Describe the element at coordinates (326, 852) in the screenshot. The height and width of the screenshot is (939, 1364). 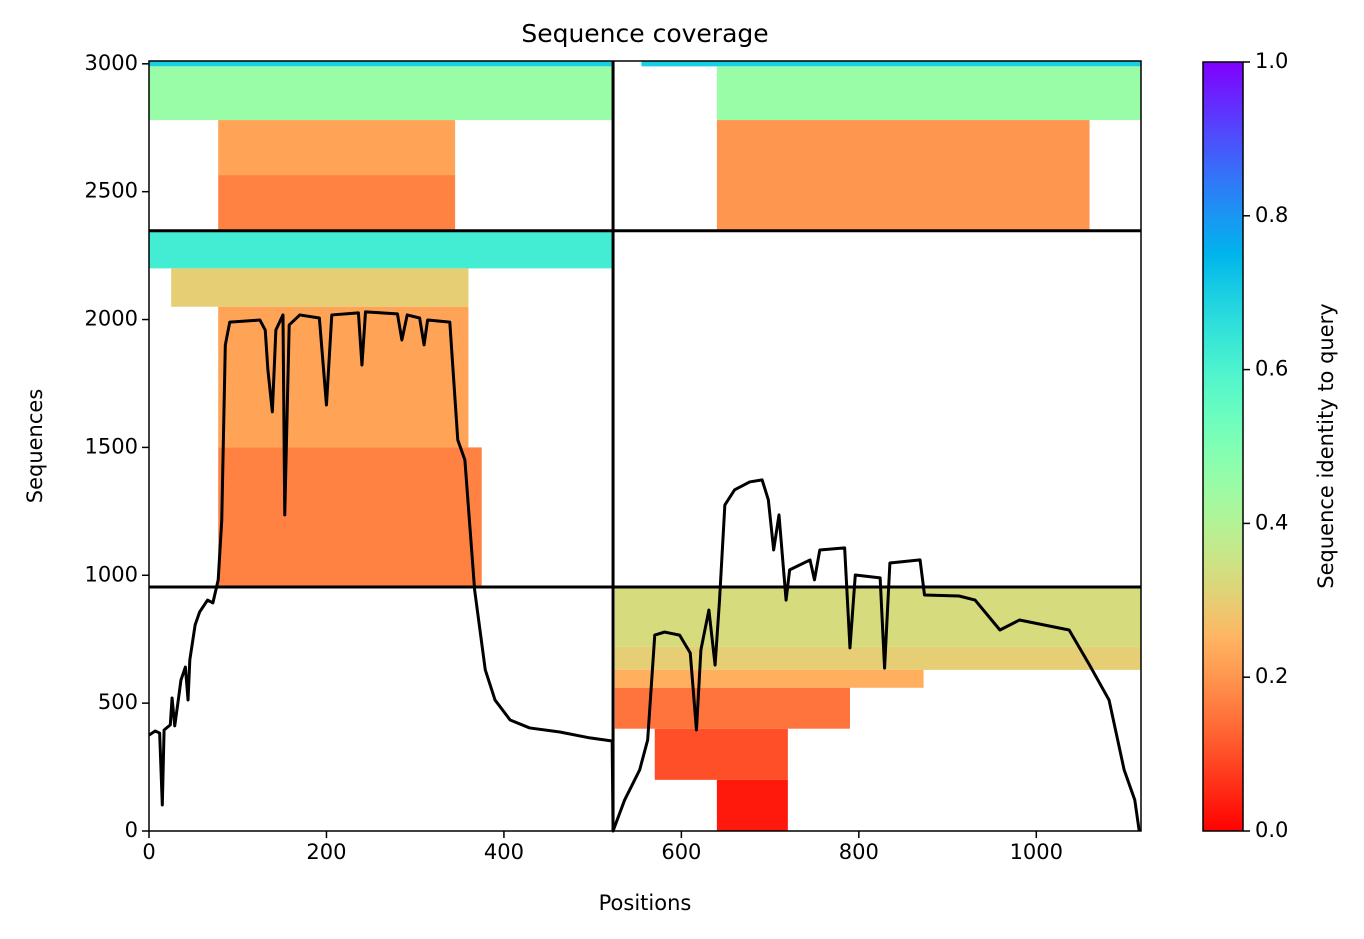
I see `x-tick-label: 200` at that location.